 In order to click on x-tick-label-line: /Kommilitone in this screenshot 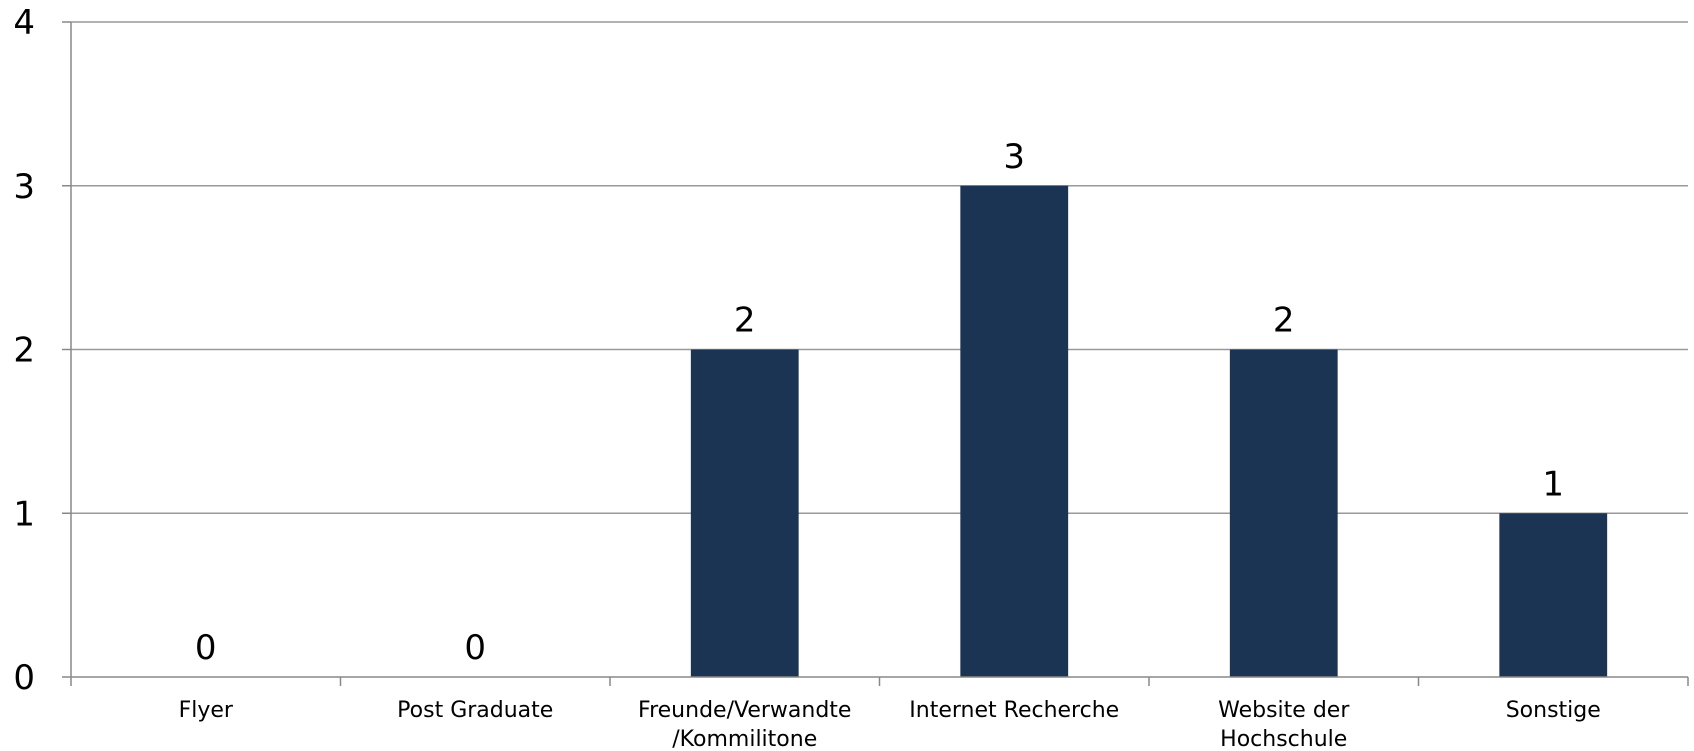, I will do `click(744, 739)`.